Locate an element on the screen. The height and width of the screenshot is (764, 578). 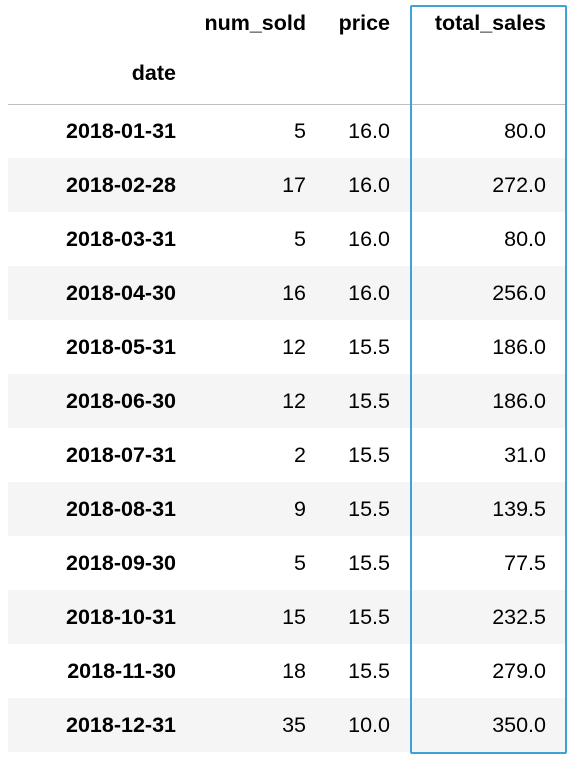
cell-total-sales: 139.5 is located at coordinates (519, 508).